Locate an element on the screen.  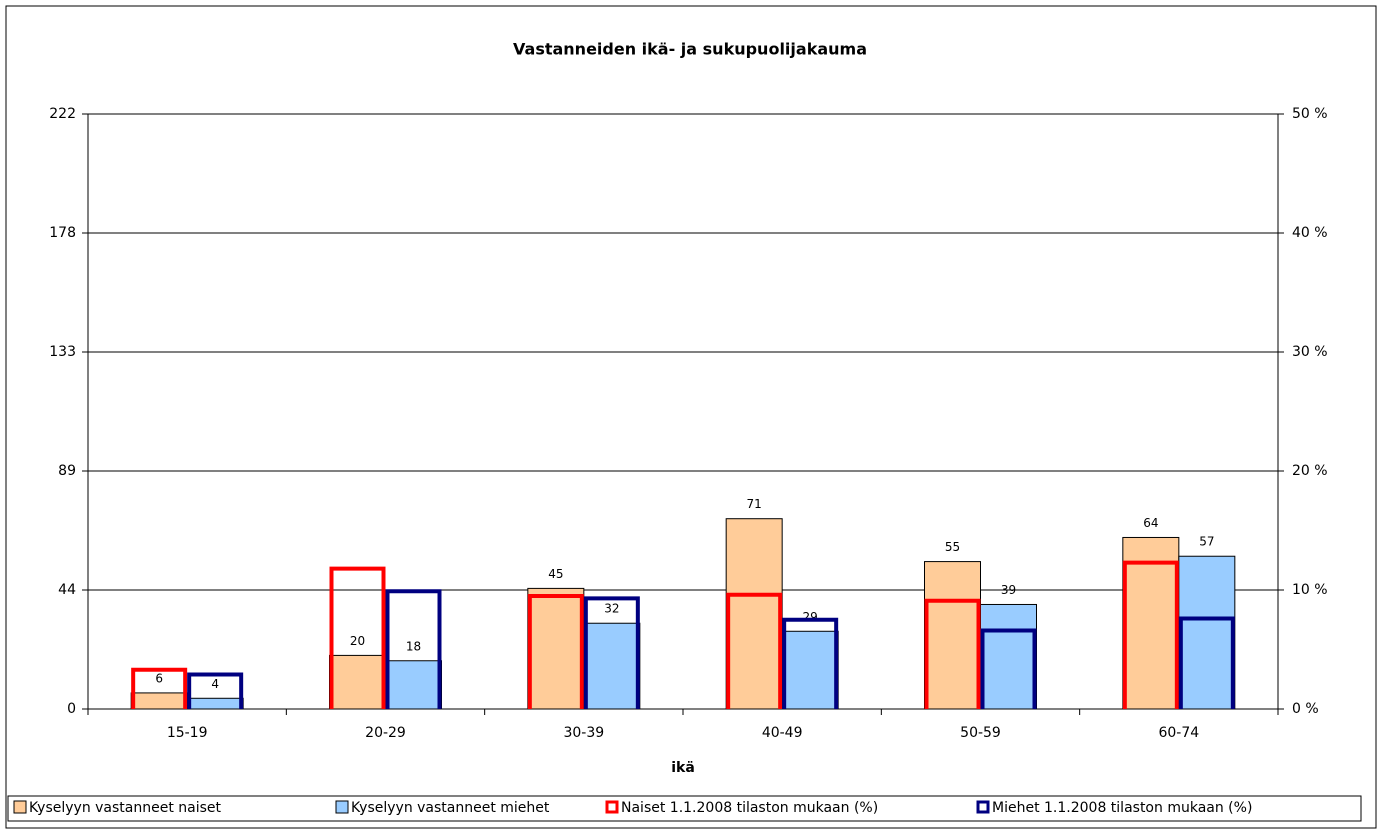
data-label: 57 is located at coordinates (1206, 542).